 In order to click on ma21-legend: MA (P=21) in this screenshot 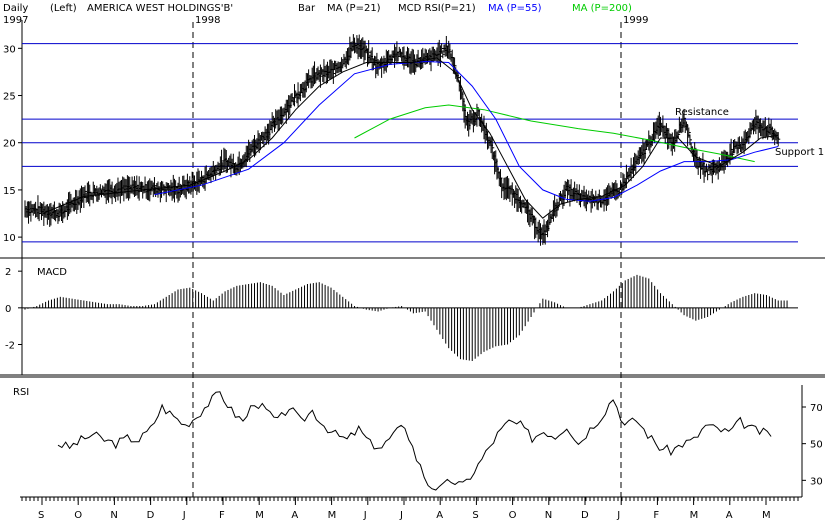, I will do `click(354, 8)`.